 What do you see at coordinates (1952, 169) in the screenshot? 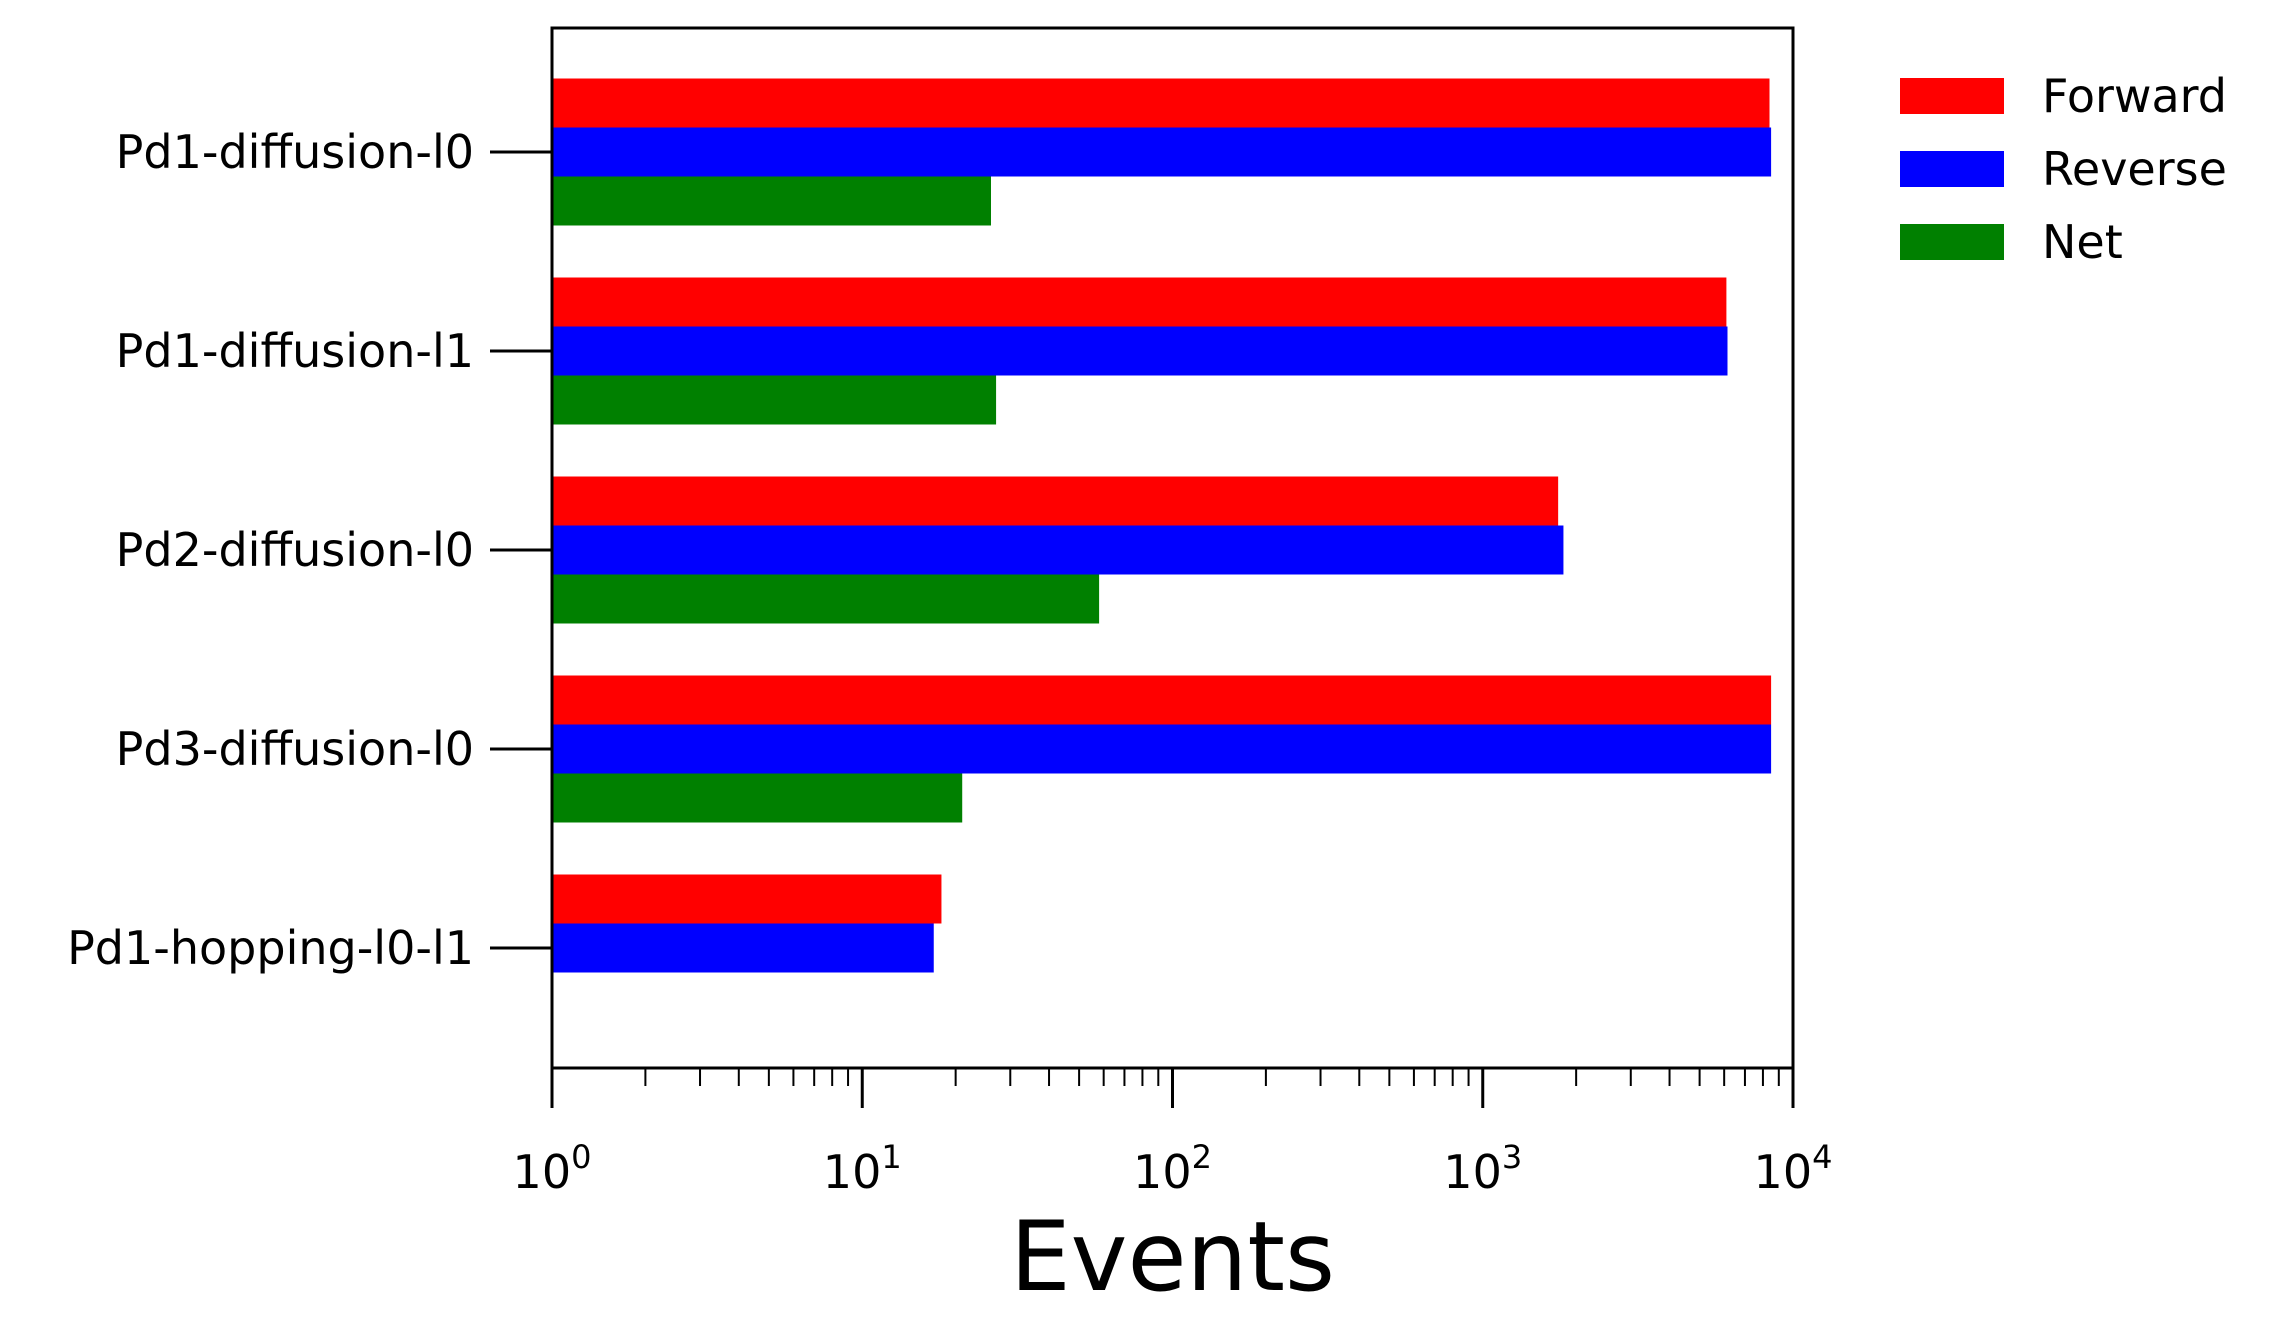
I see `legend-swatch-reverse` at bounding box center [1952, 169].